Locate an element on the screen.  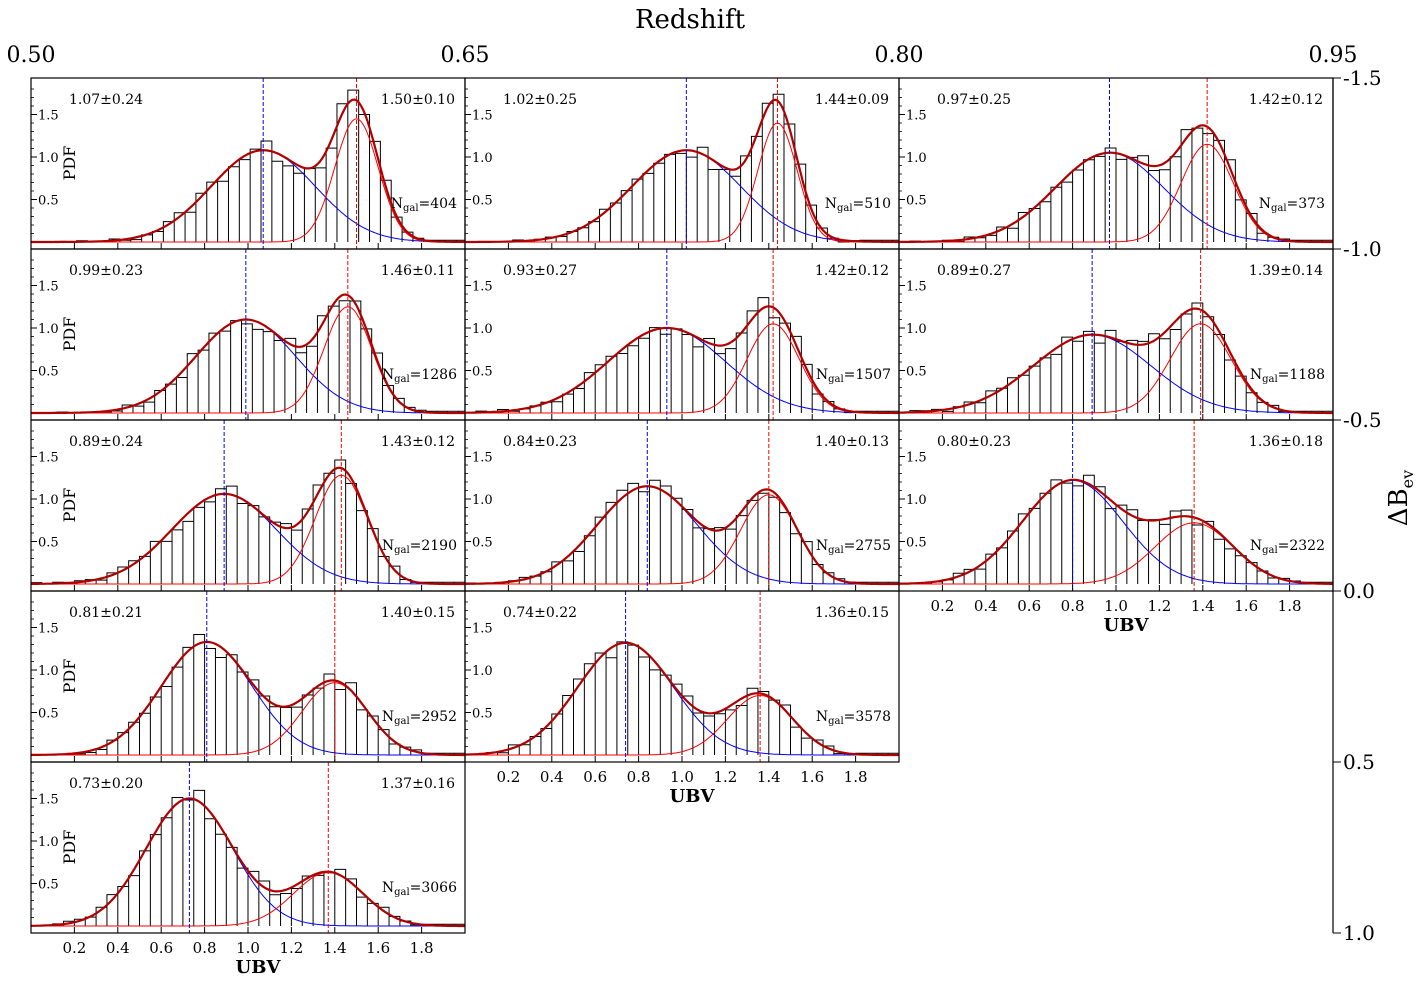
delta-b-tick-label: -0.5 is located at coordinates (1362, 420).